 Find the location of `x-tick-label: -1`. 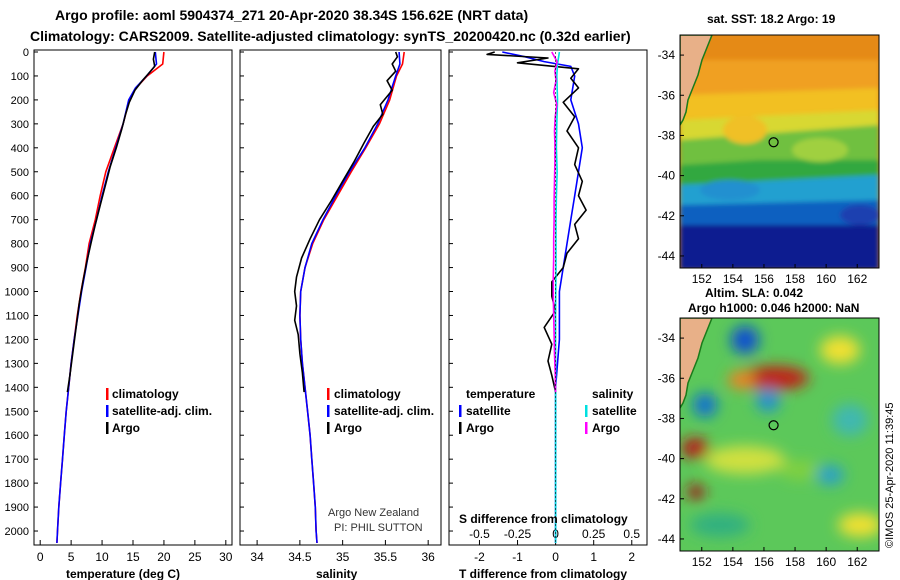

x-tick-label: -1 is located at coordinates (517, 557).